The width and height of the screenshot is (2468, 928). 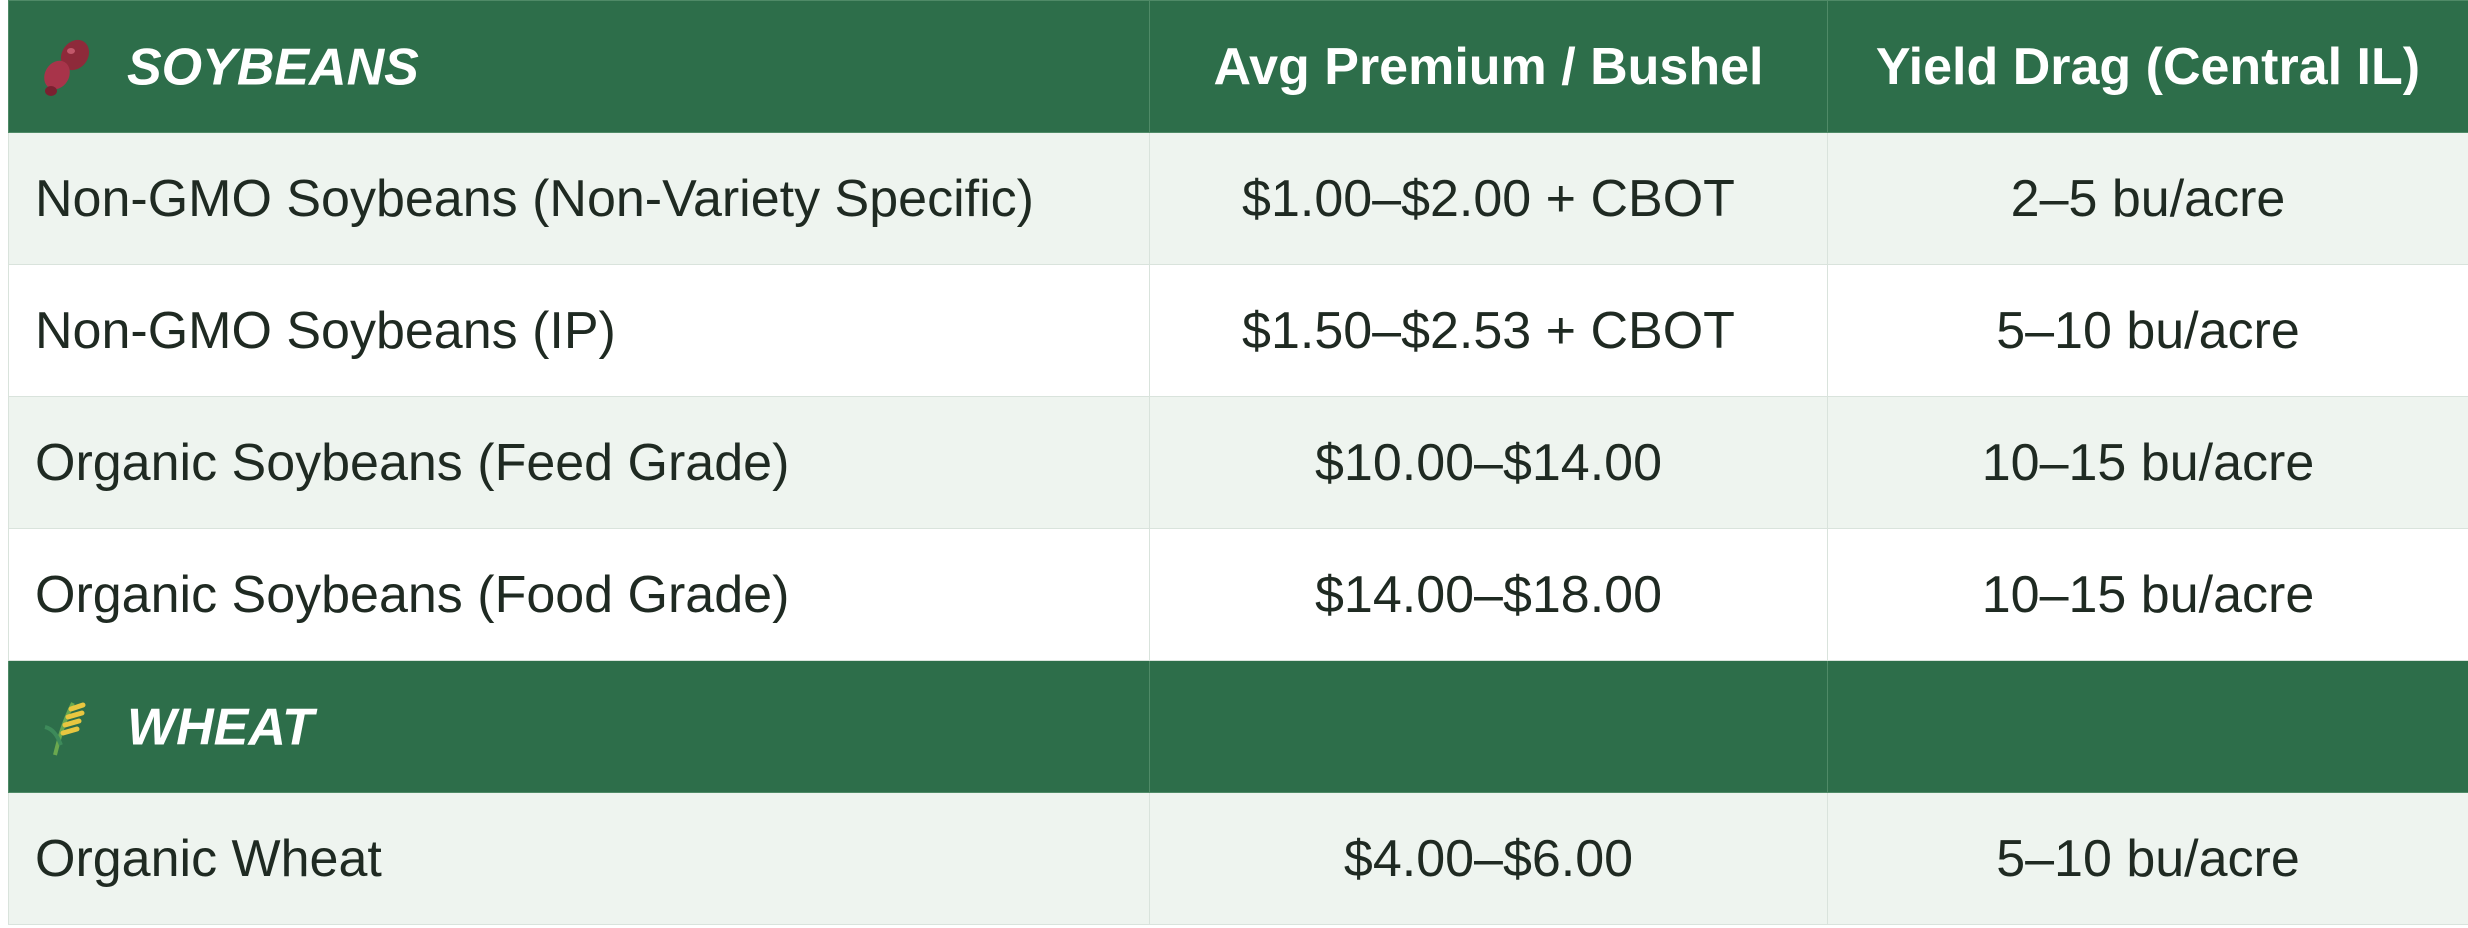 I want to click on cell: Organic Soybeans (Feed Grade), so click(x=579, y=462).